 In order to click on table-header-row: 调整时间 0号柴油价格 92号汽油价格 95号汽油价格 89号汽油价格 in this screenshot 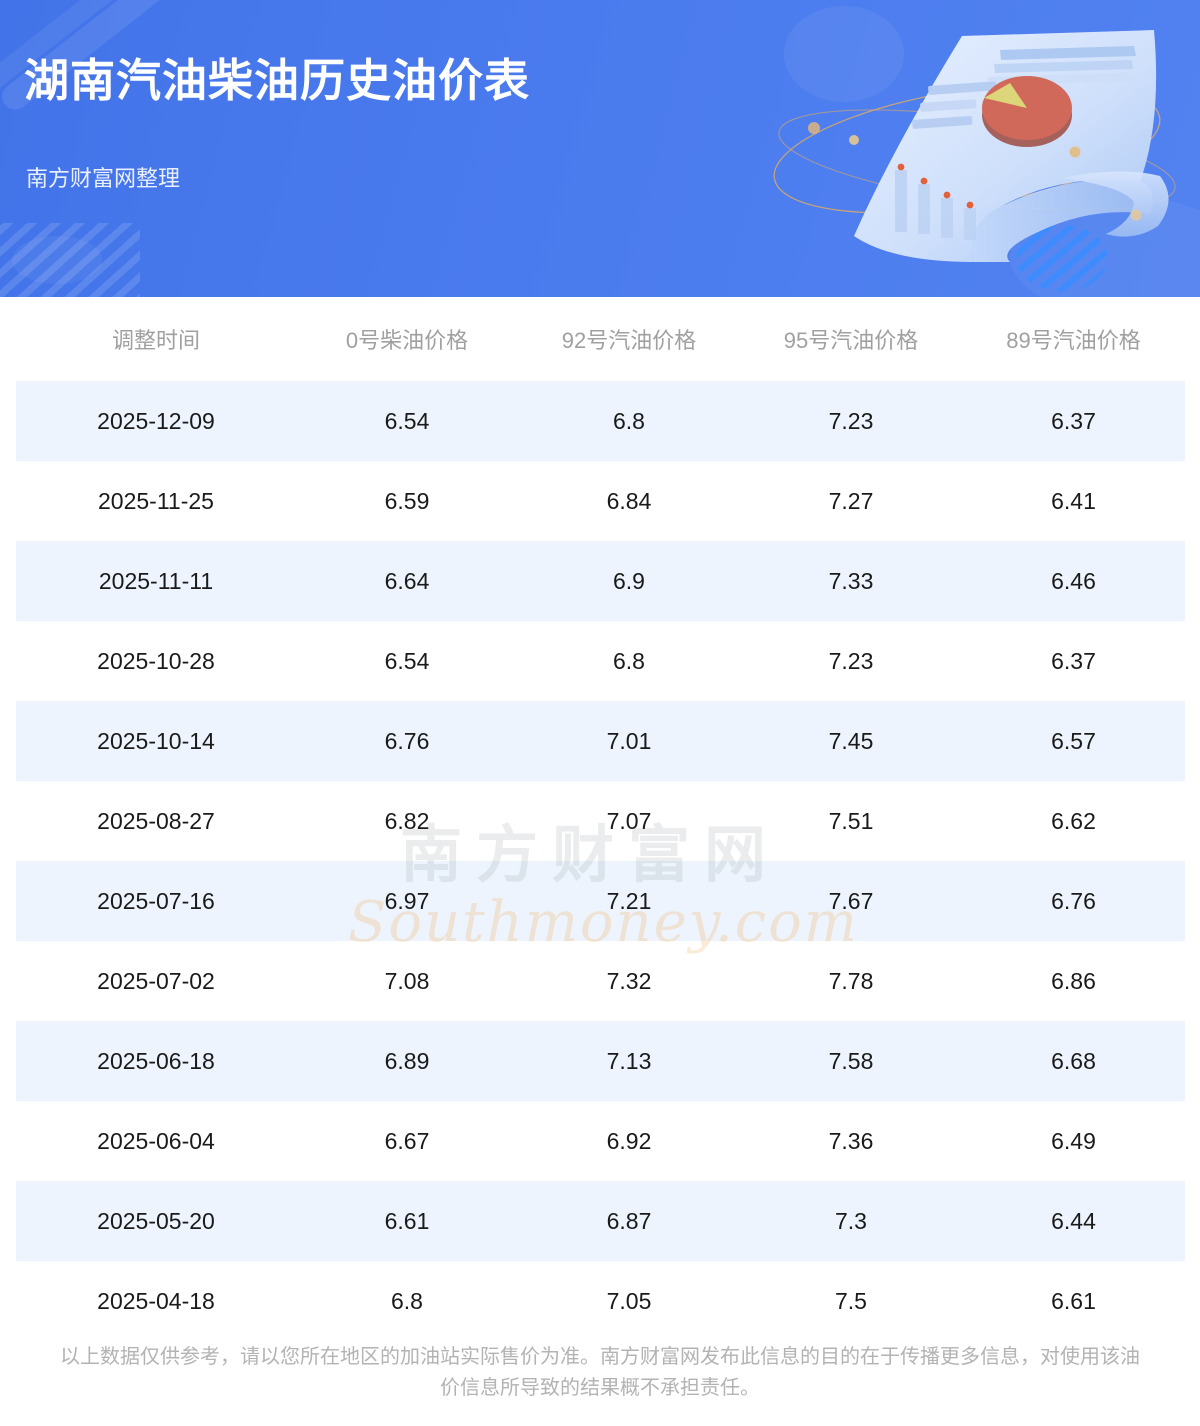, I will do `click(600, 339)`.